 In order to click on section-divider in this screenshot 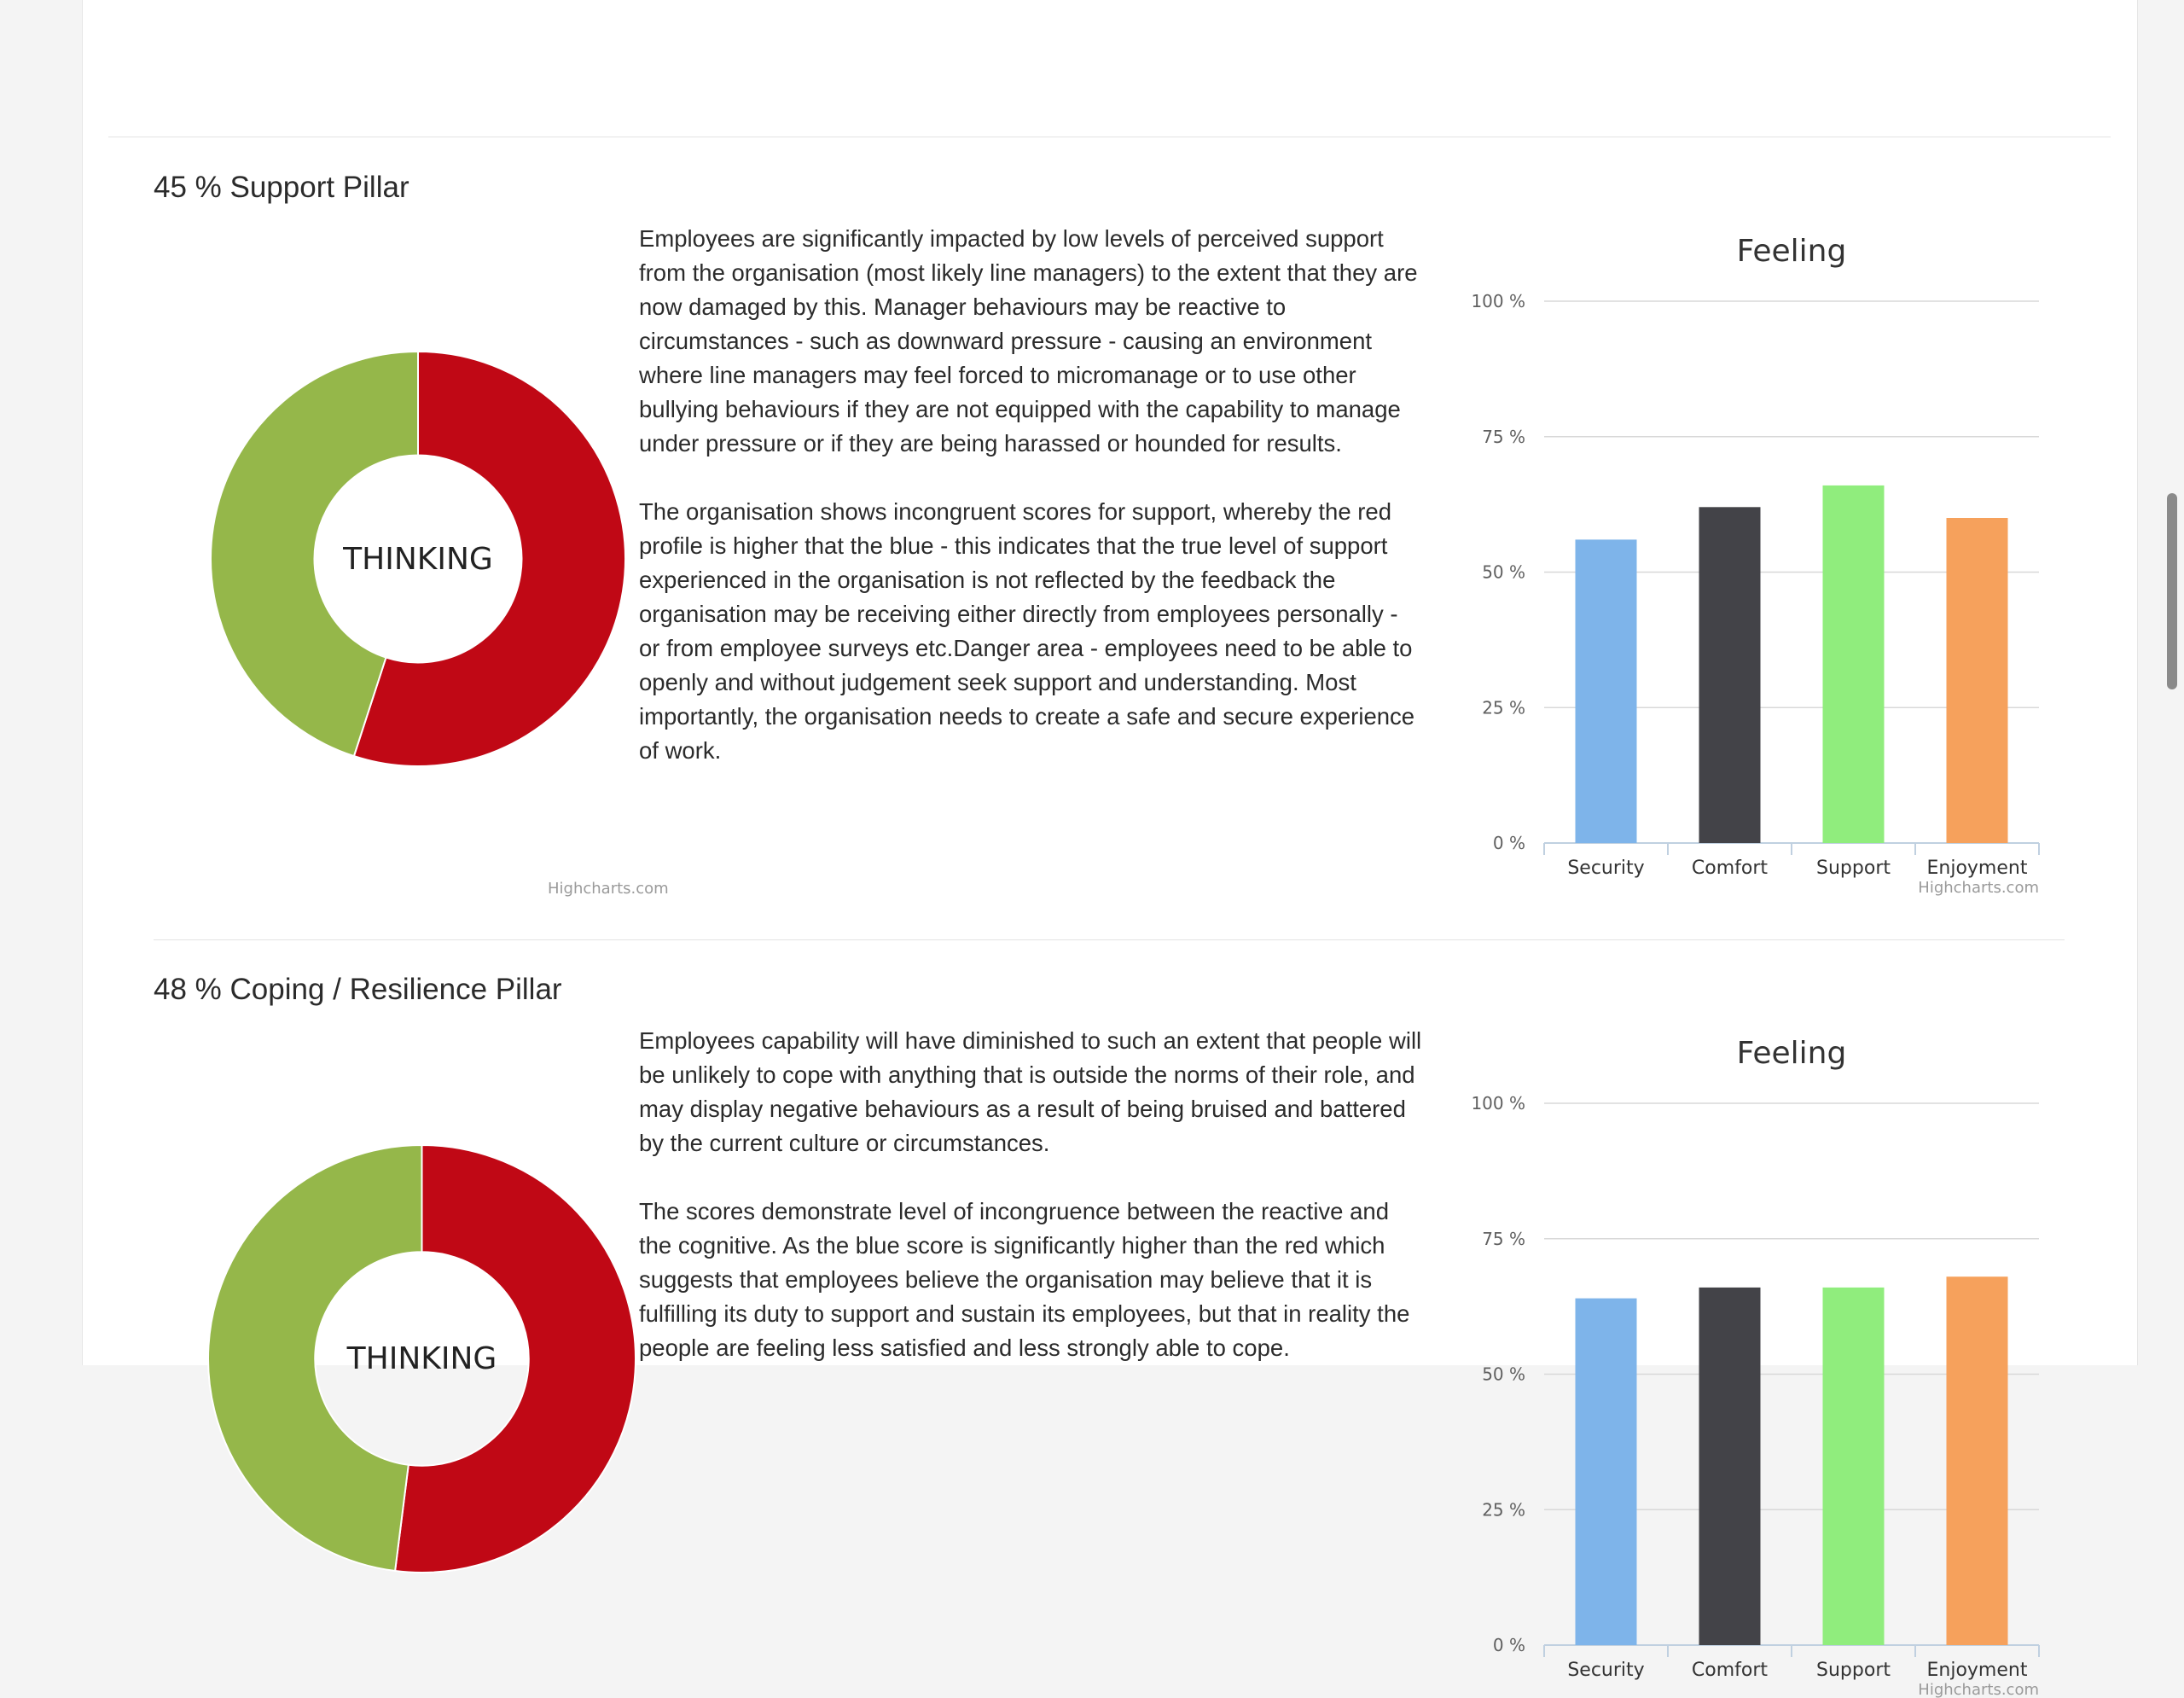, I will do `click(1109, 939)`.